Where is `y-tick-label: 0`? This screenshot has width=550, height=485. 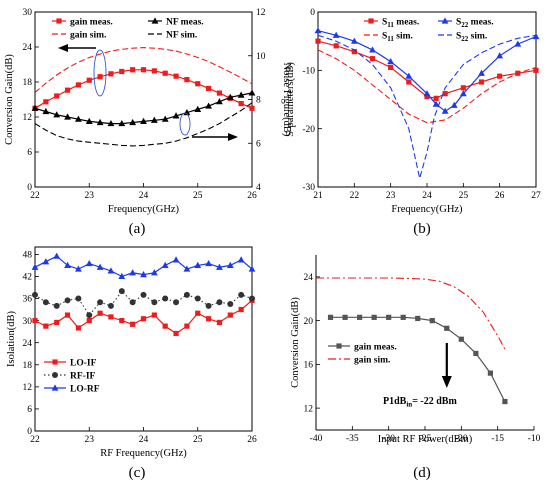
y-tick-label: 0 is located at coordinates (29, 432).